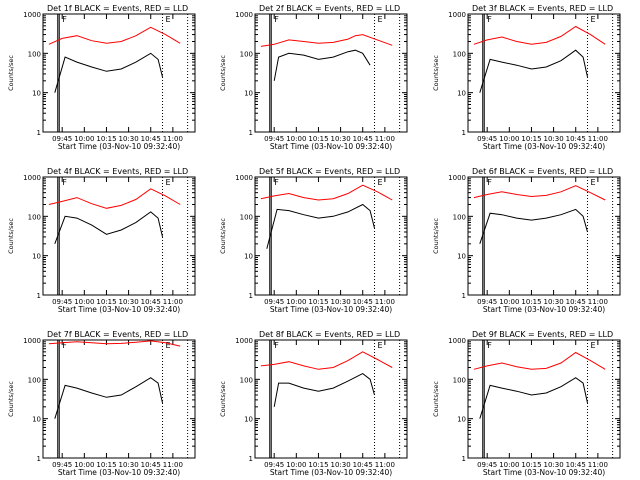 The image size is (640, 480). I want to click on chart-title: Det 7f BLACK = Events, RED = LLD, so click(117, 334).